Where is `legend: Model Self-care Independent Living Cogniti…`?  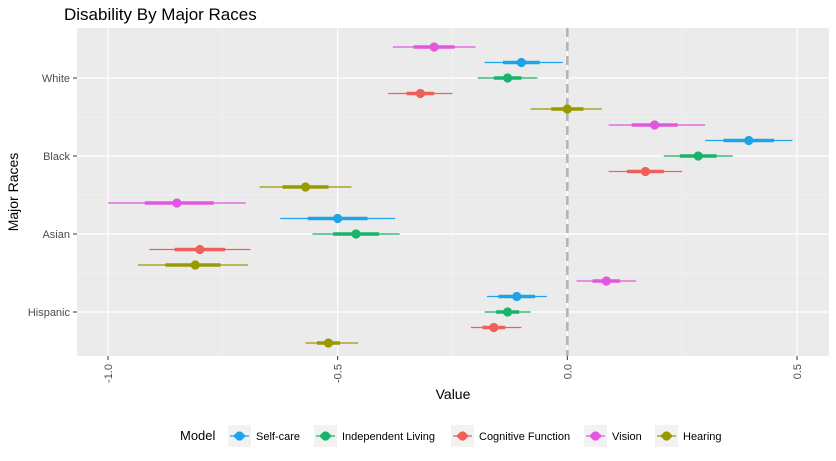 legend: Model Self-care Independent Living Cogniti… is located at coordinates (451, 436).